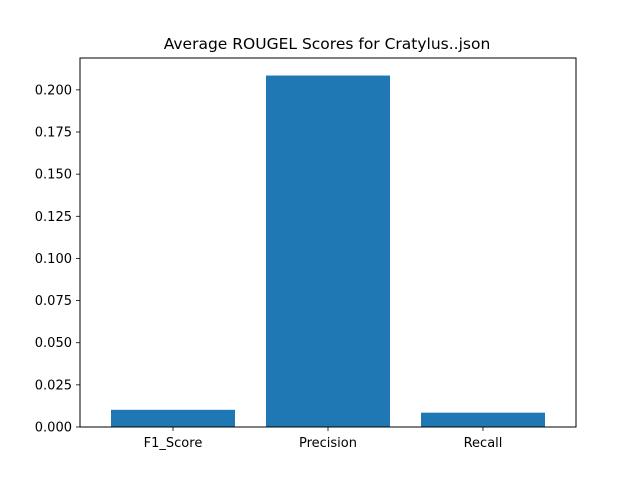 Image resolution: width=640 pixels, height=480 pixels. What do you see at coordinates (483, 419) in the screenshot?
I see `bar-recall` at bounding box center [483, 419].